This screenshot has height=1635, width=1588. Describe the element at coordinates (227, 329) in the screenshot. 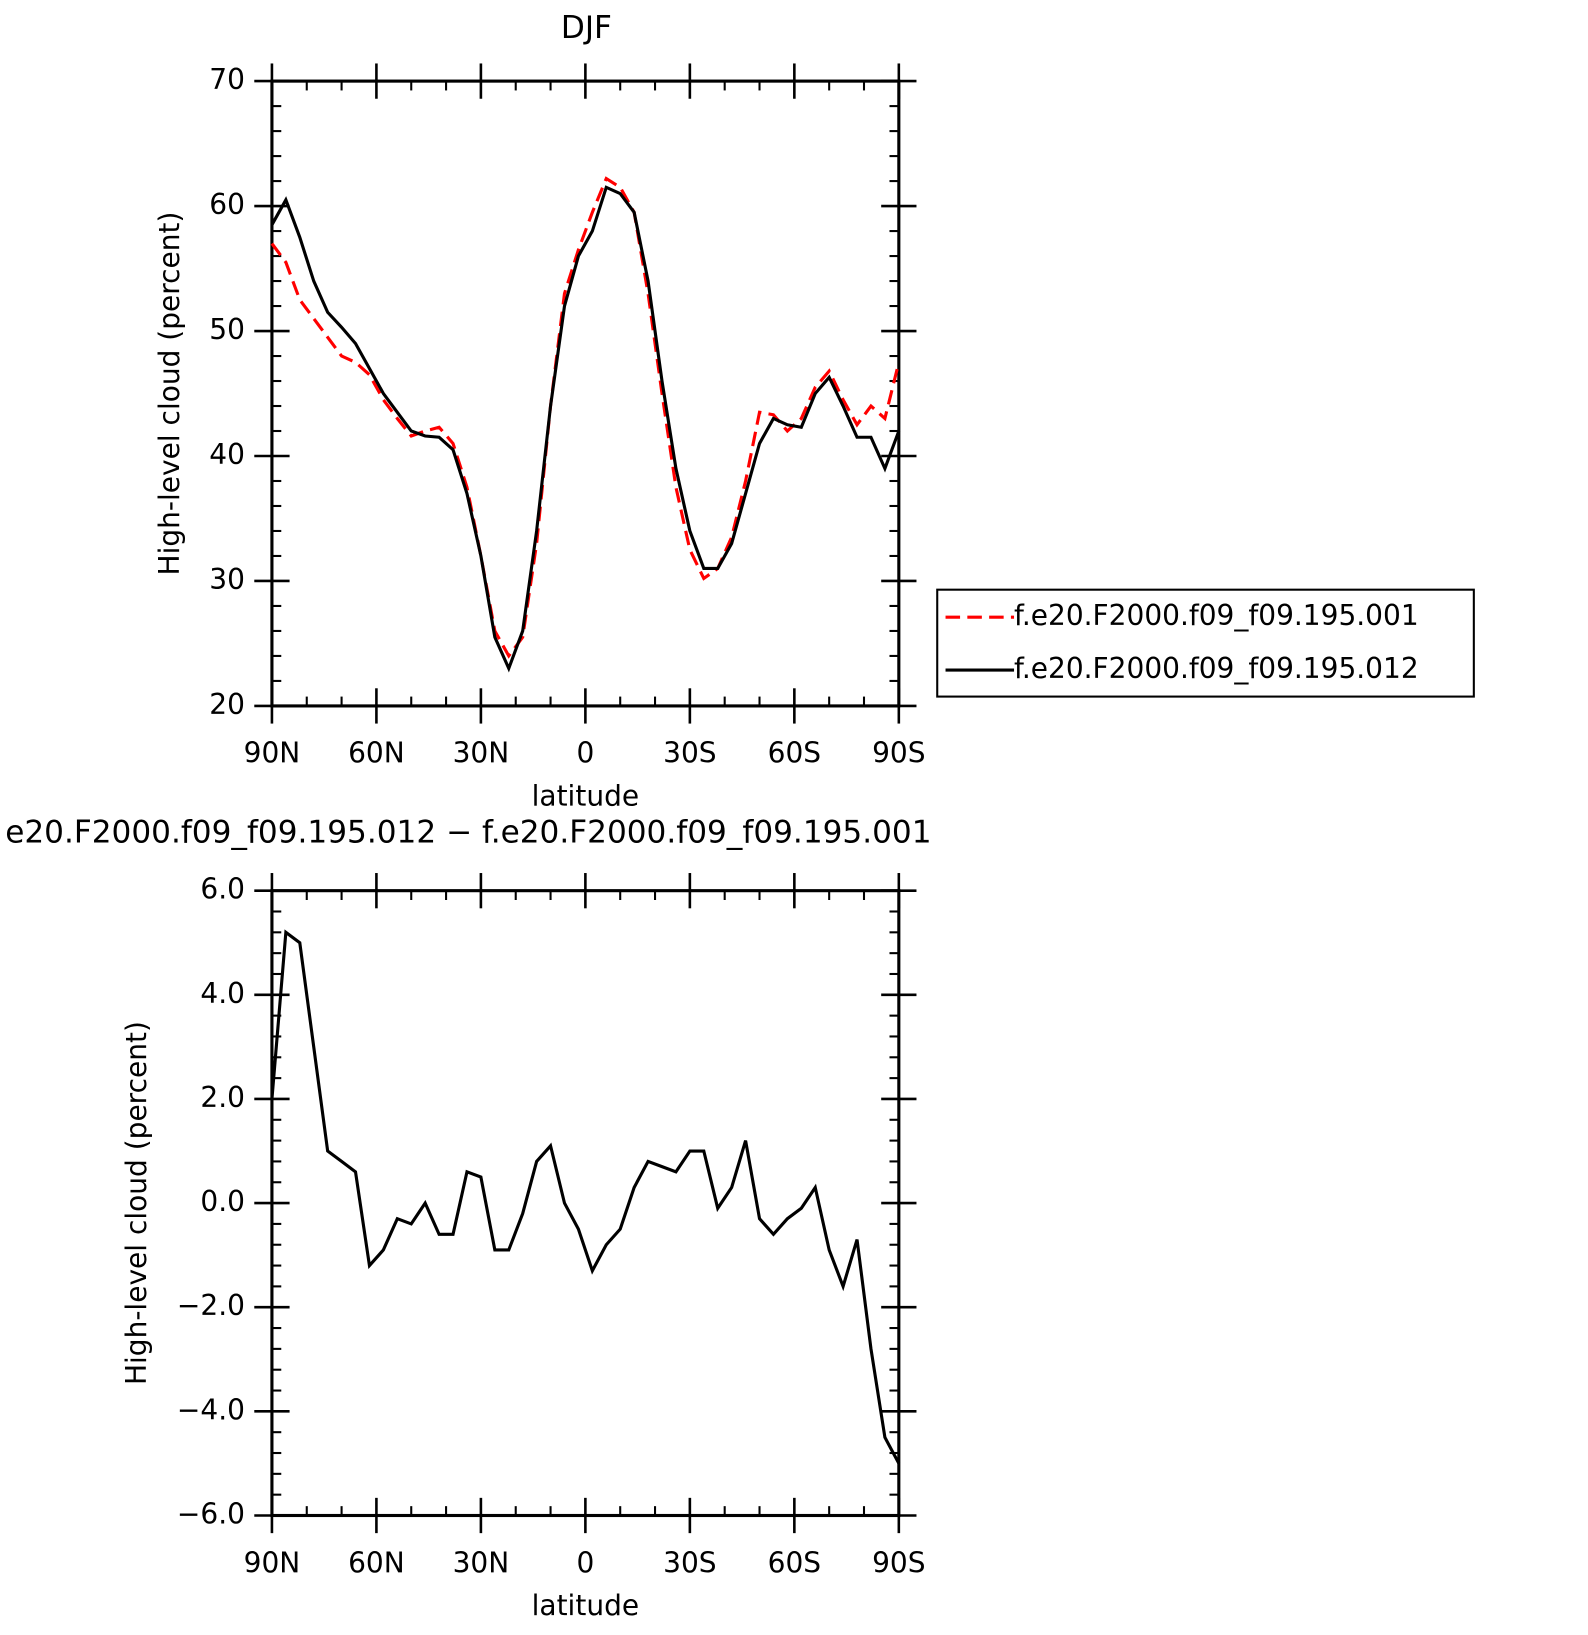

I see `y-tick-label: 50` at that location.